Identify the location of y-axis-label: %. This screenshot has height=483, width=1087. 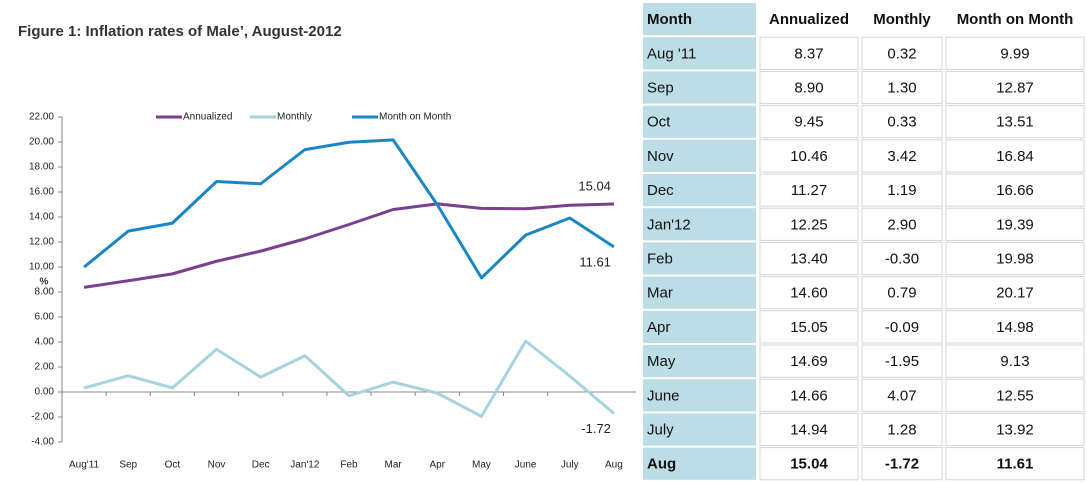
(44, 282).